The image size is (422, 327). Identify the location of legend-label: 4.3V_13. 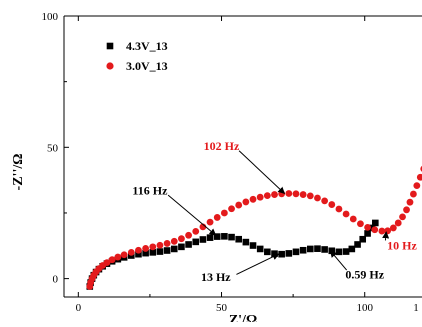
(147, 46).